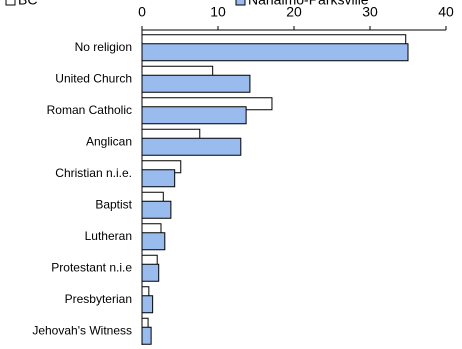 The image size is (462, 349). What do you see at coordinates (308, 4) in the screenshot?
I see `legend-label: Nanaimo-Parksville` at bounding box center [308, 4].